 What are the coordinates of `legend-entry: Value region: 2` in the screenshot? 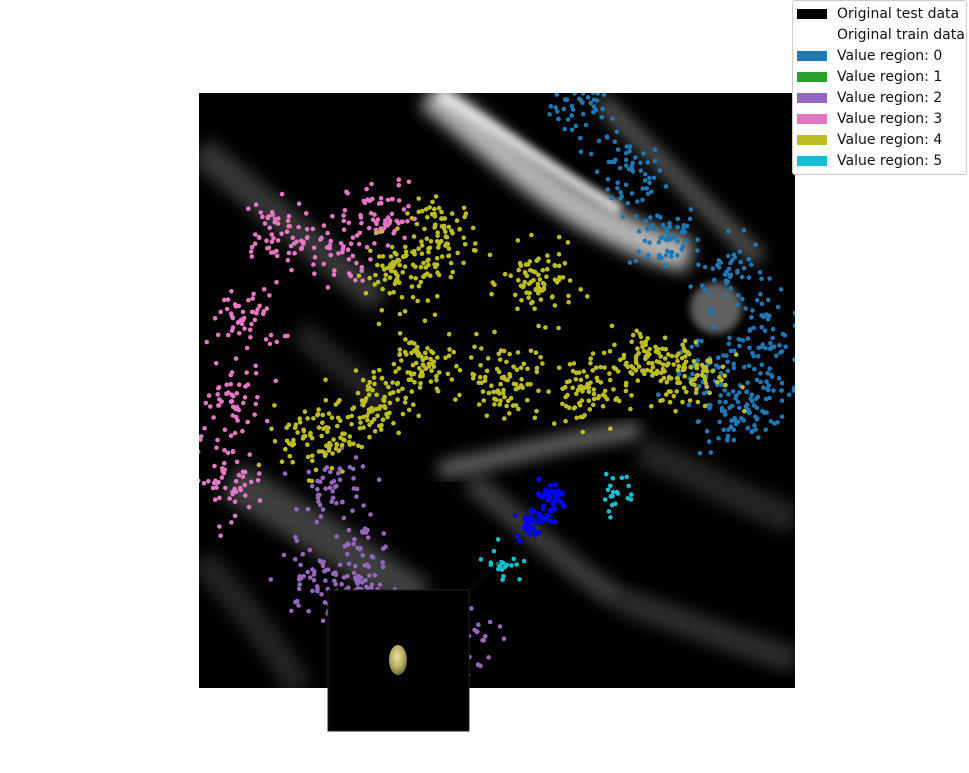 It's located at (879, 97).